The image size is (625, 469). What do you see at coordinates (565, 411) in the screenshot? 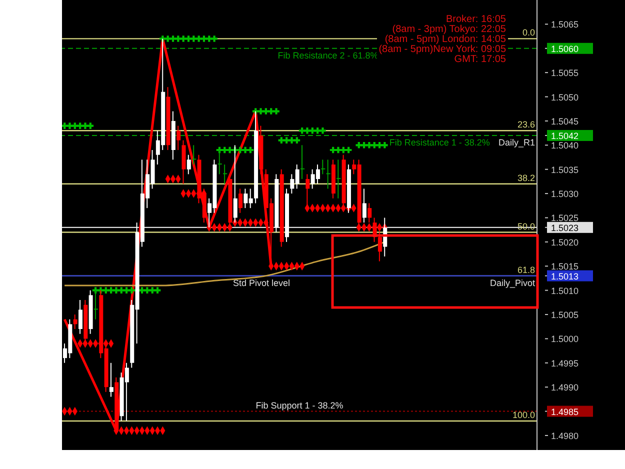
I see `y-tick-label: 1.4985` at bounding box center [565, 411].